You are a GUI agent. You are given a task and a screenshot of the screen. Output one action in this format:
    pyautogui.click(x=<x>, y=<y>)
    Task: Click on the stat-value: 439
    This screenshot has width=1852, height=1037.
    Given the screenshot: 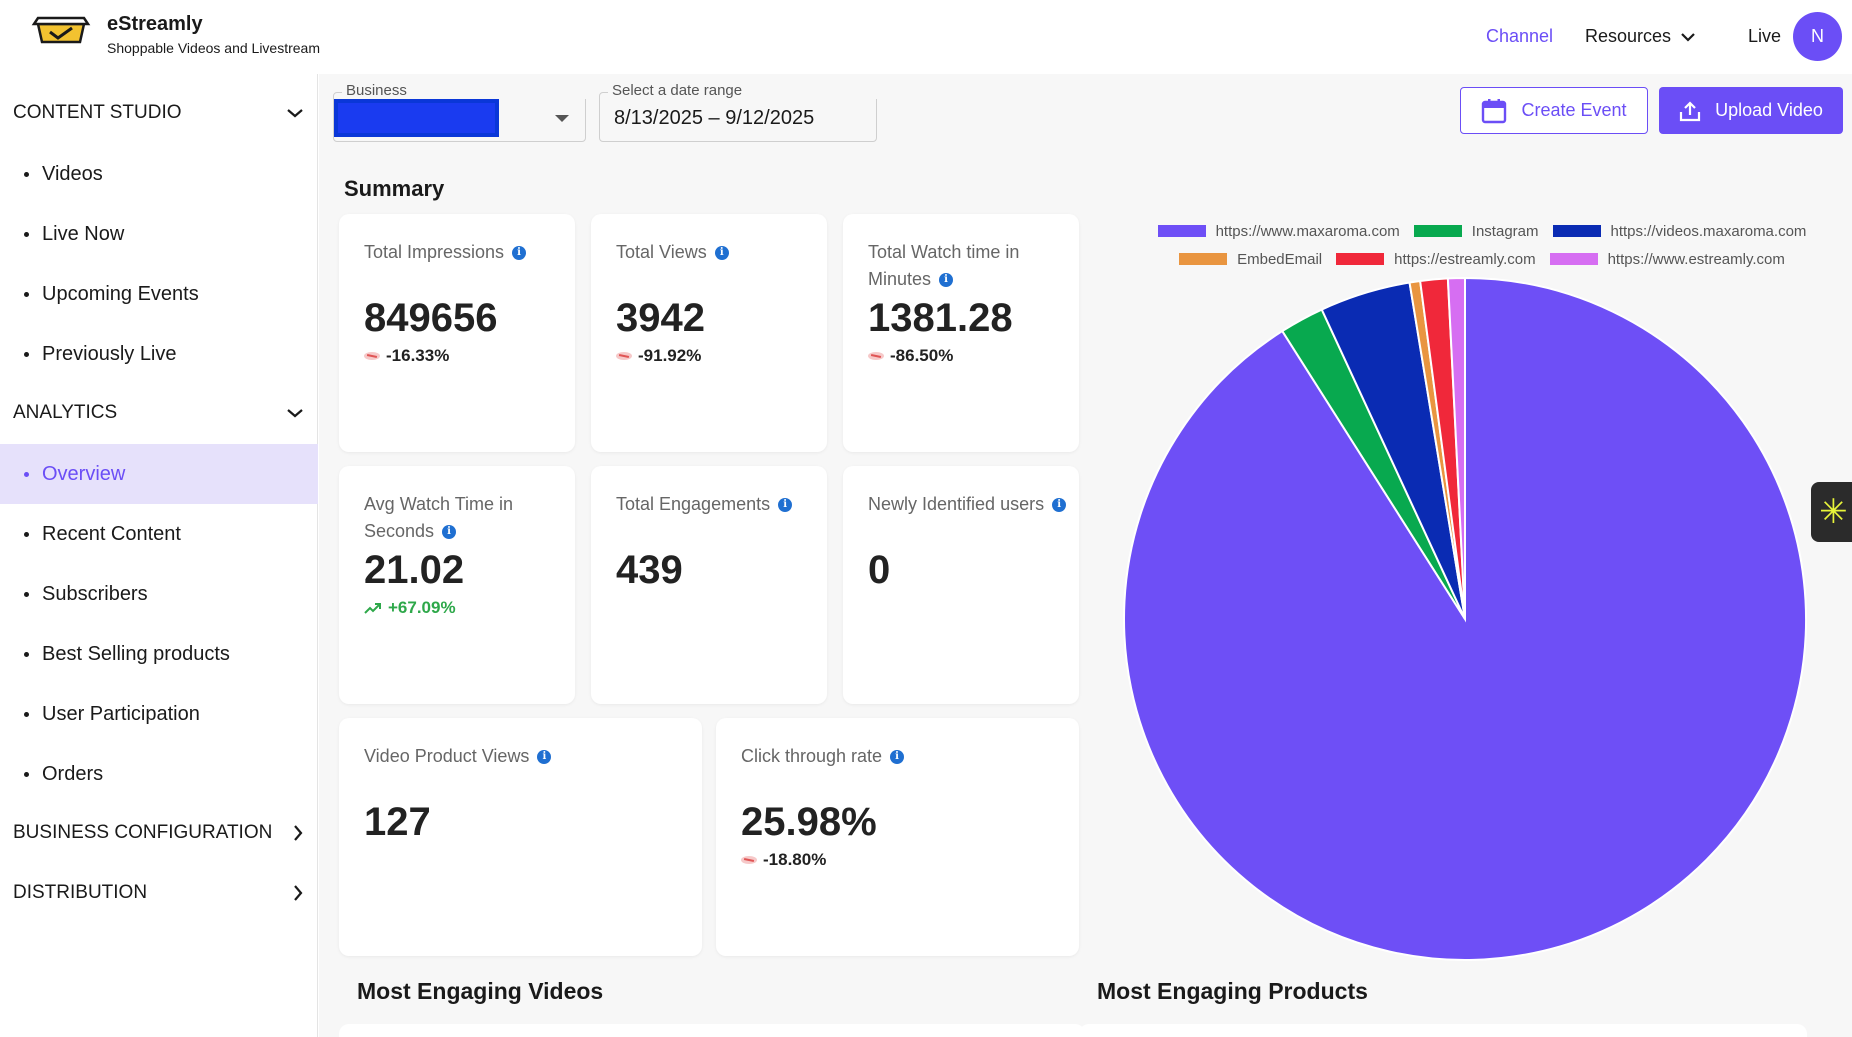 What is the action you would take?
    pyautogui.click(x=649, y=570)
    